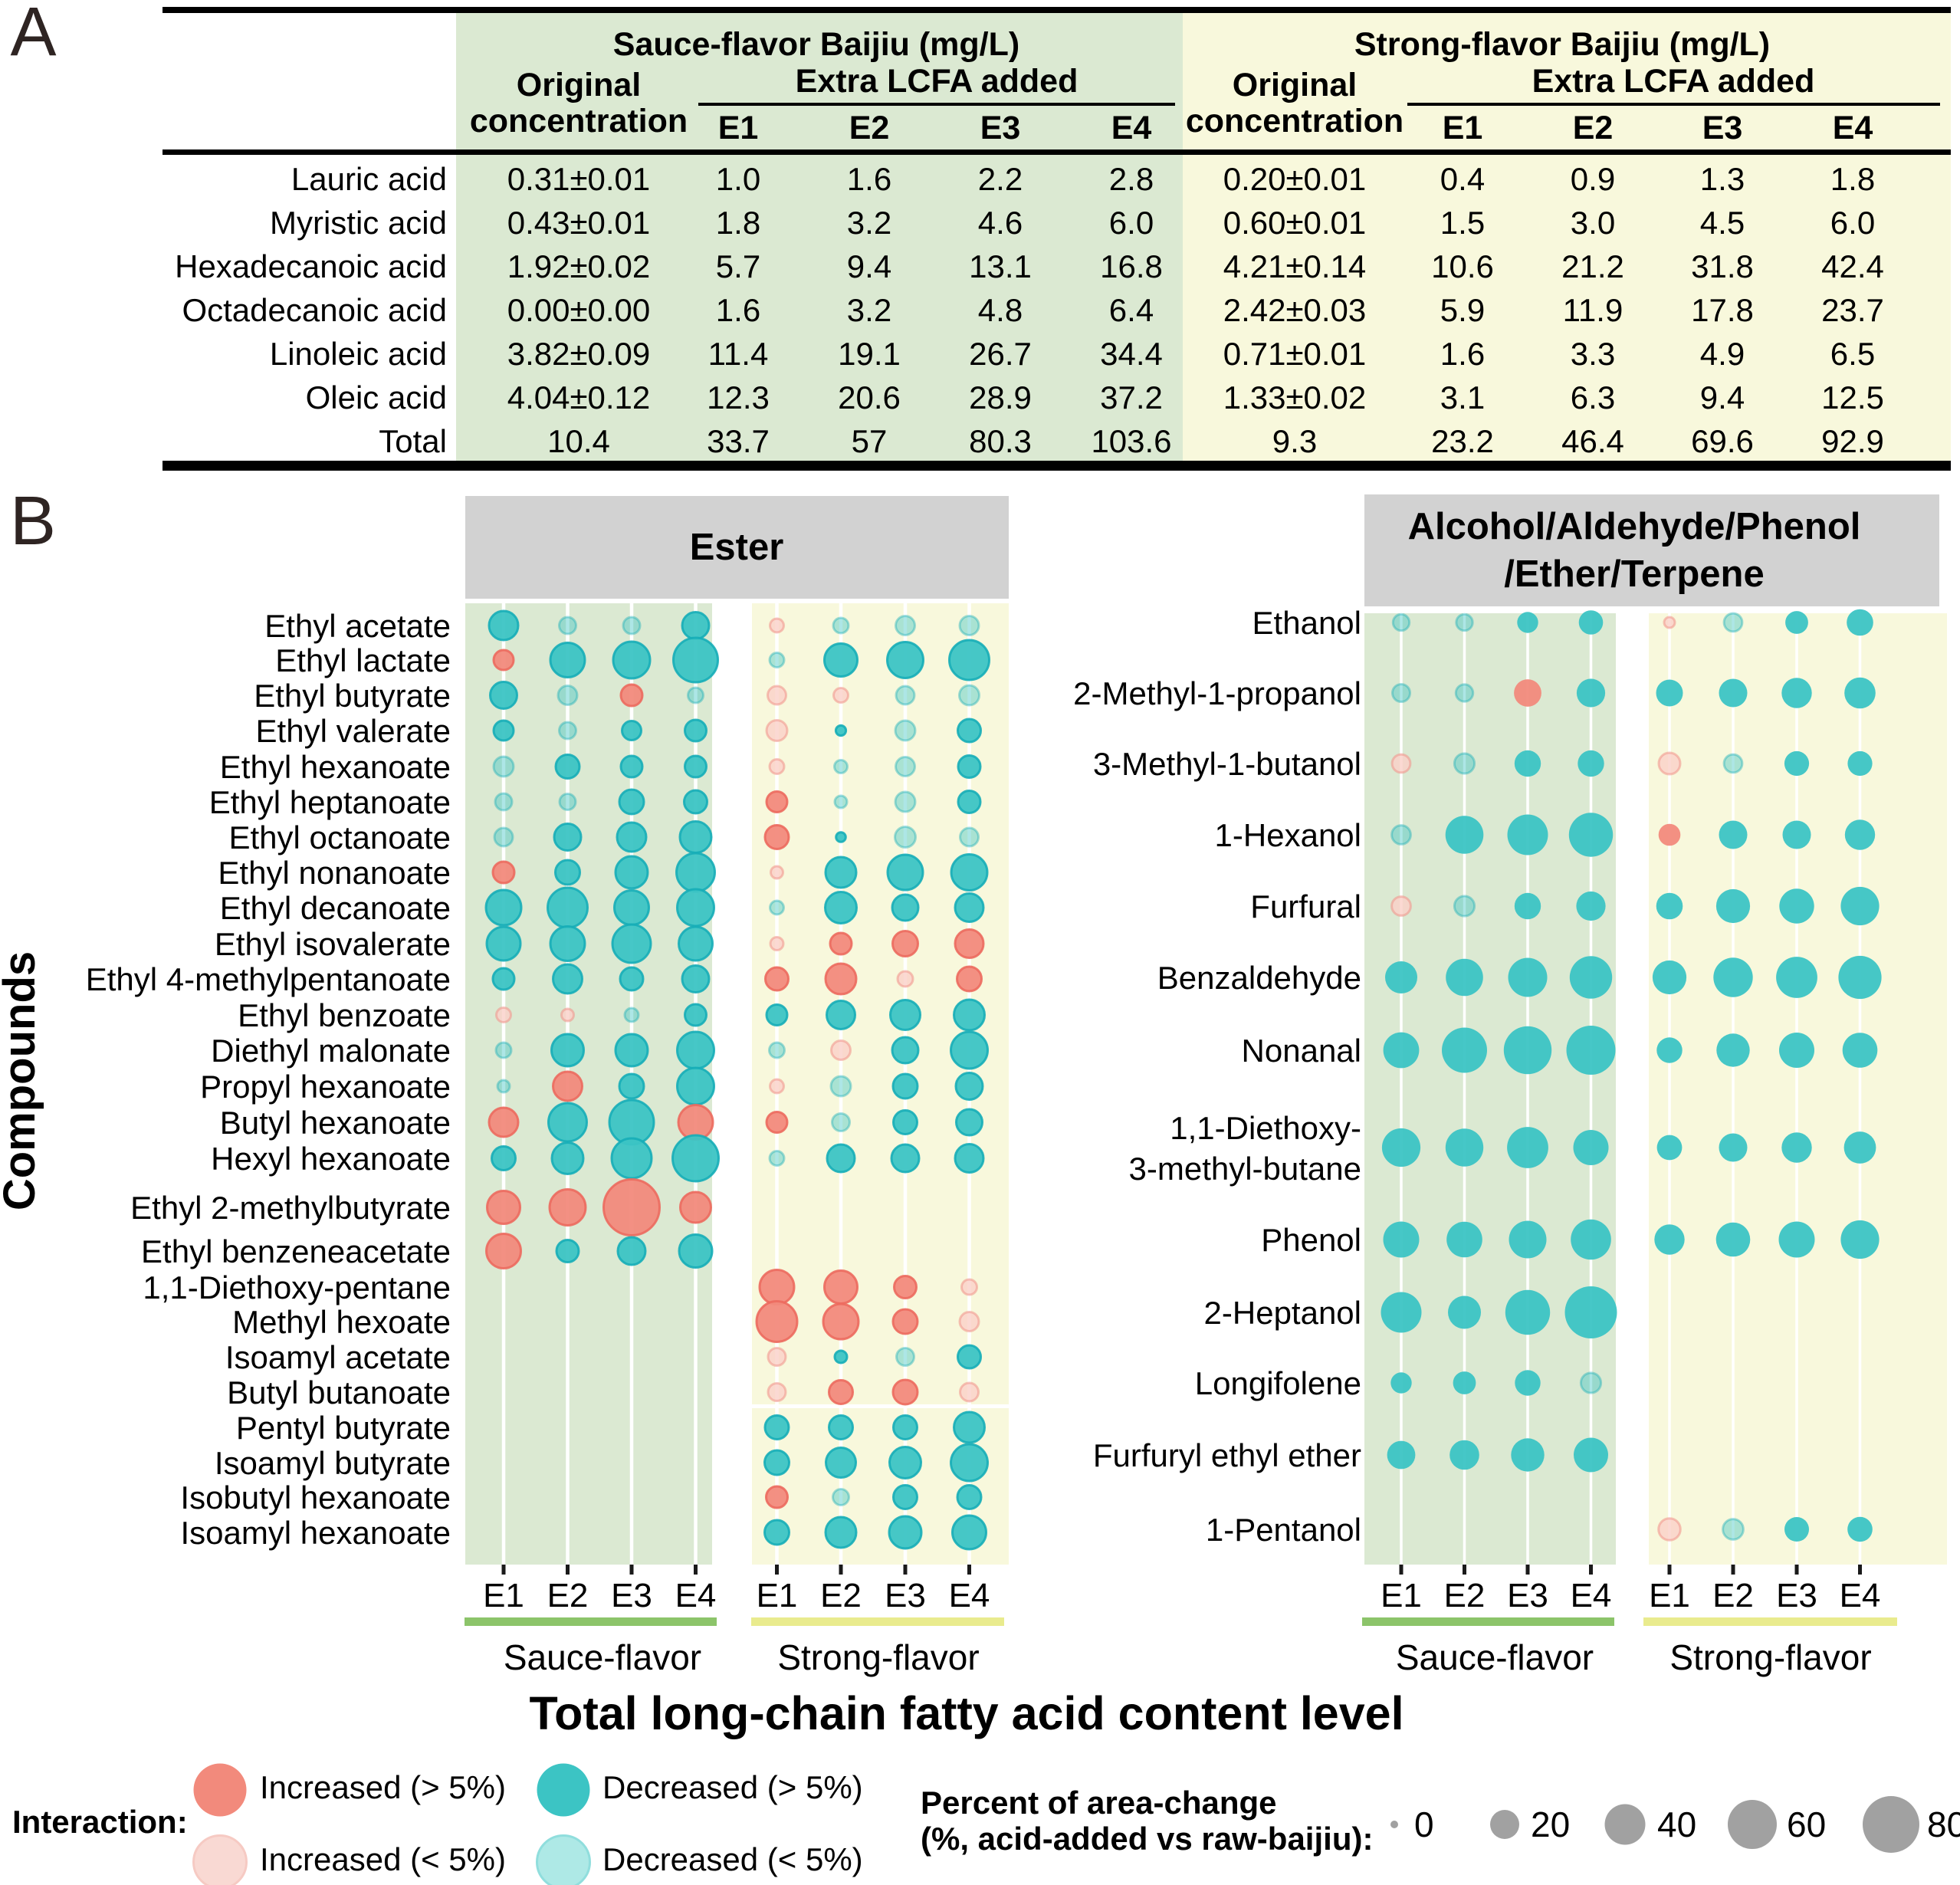  Describe the element at coordinates (1000, 223) in the screenshot. I see `svg-text: 4.6` at that location.